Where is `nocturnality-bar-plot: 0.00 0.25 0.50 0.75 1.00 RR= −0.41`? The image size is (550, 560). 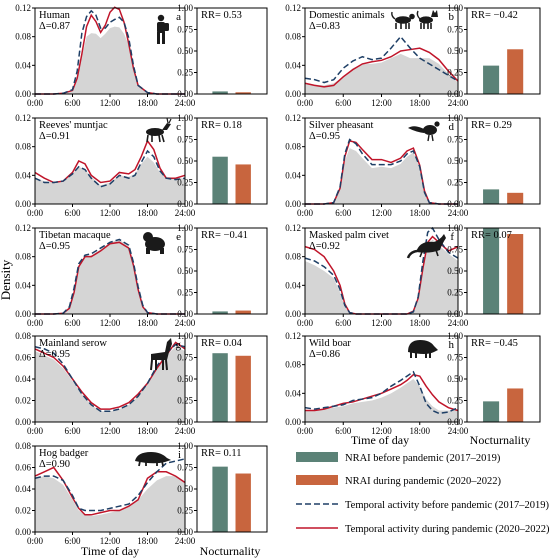
nocturnality-bar-plot: 0.00 0.25 0.50 0.75 1.00 RR= −0.41 is located at coordinates (222, 271).